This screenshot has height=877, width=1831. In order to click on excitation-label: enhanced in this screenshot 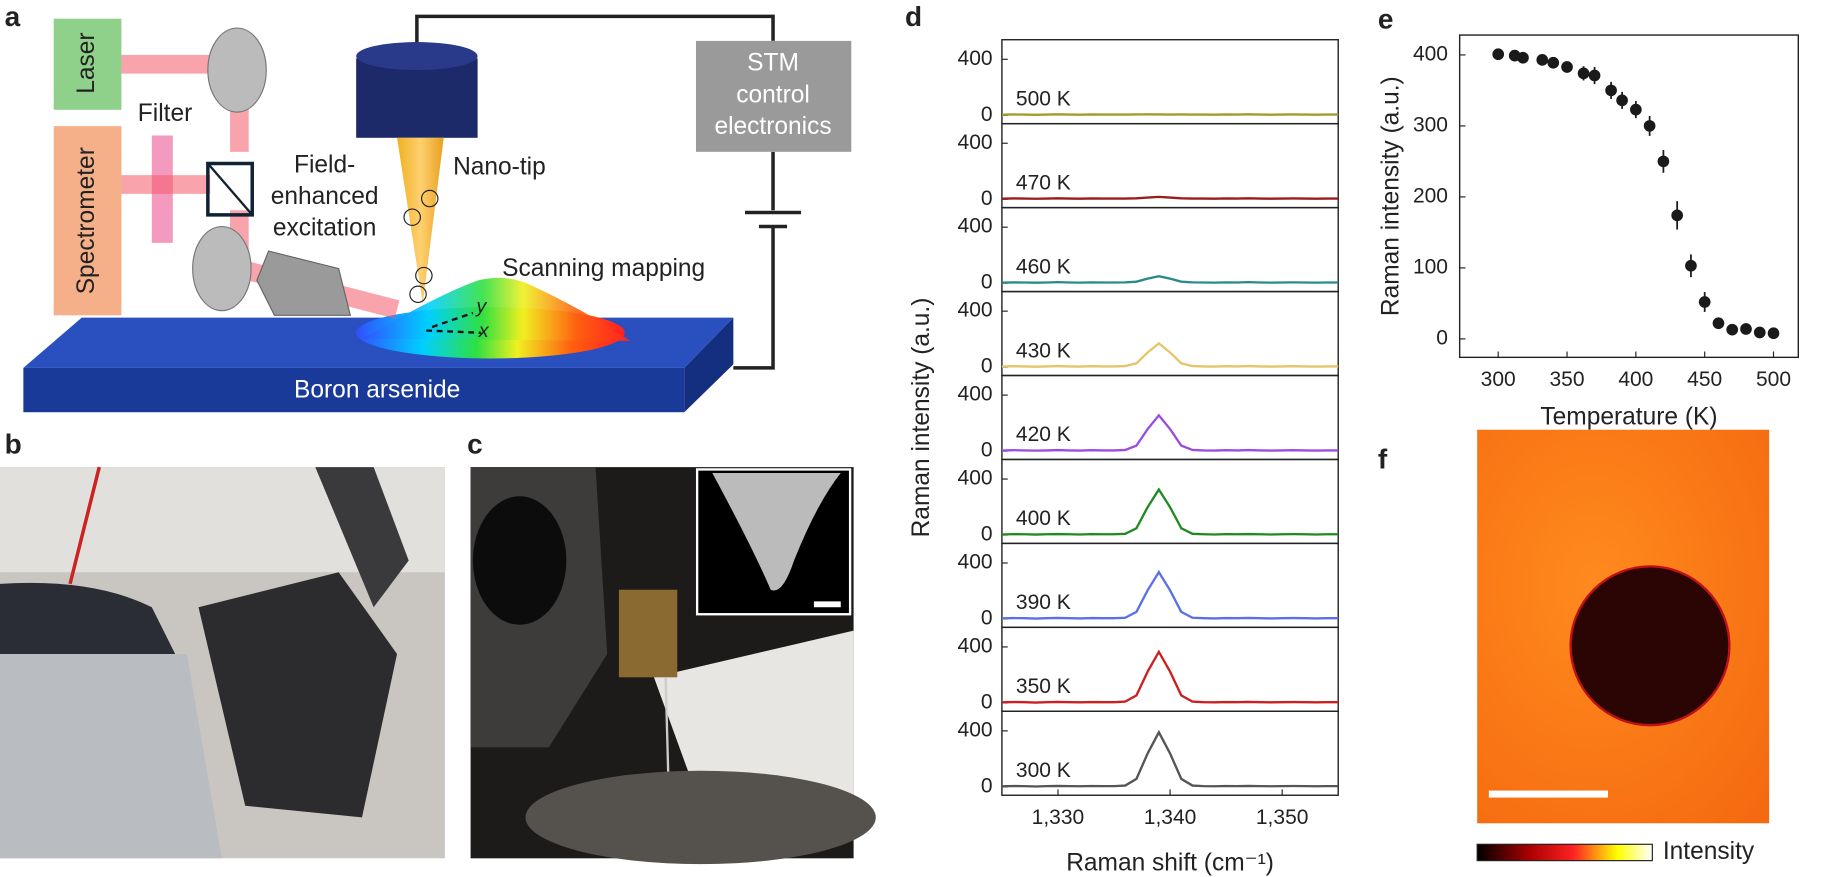, I will do `click(325, 196)`.